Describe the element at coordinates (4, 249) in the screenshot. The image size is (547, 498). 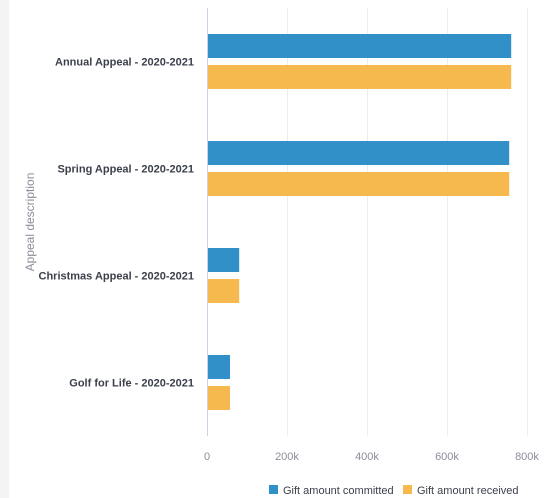
I see `left-margin-strip` at that location.